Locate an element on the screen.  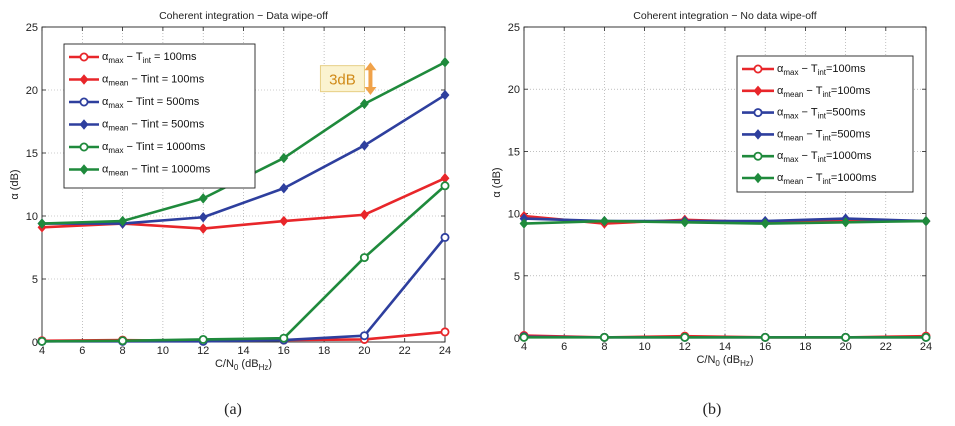
y-tick-label: 25 is located at coordinates (32, 28).